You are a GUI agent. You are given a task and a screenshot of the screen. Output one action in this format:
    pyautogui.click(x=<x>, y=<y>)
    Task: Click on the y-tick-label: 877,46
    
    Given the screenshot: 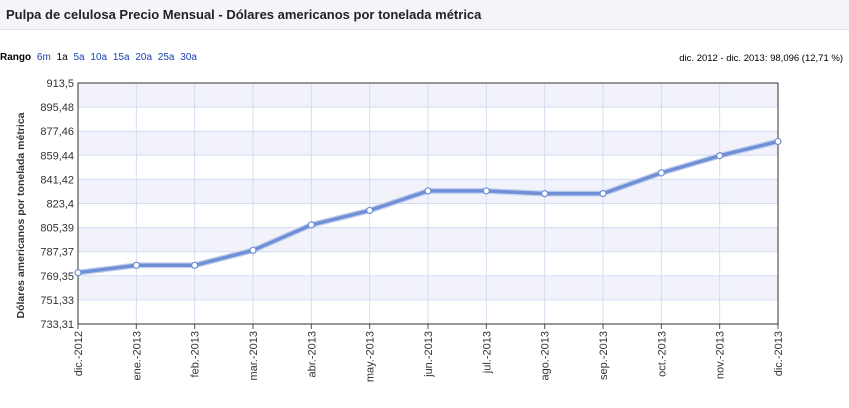 What is the action you would take?
    pyautogui.click(x=57, y=132)
    